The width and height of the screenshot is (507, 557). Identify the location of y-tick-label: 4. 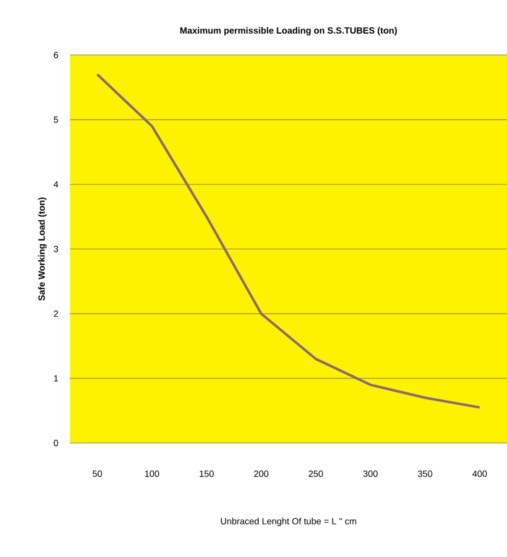
(55, 184).